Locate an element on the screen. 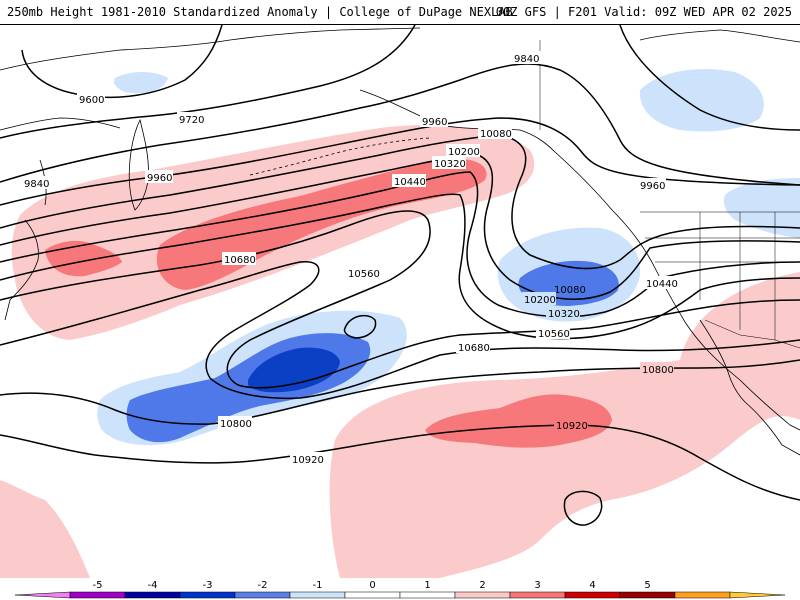 This screenshot has width=800, height=600. negative-anomaly-strong-central is located at coordinates (294, 370).